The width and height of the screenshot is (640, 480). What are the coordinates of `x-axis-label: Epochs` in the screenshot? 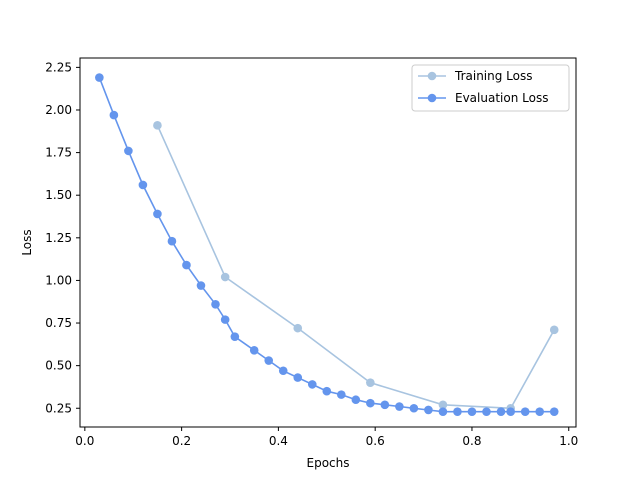 It's located at (328, 463).